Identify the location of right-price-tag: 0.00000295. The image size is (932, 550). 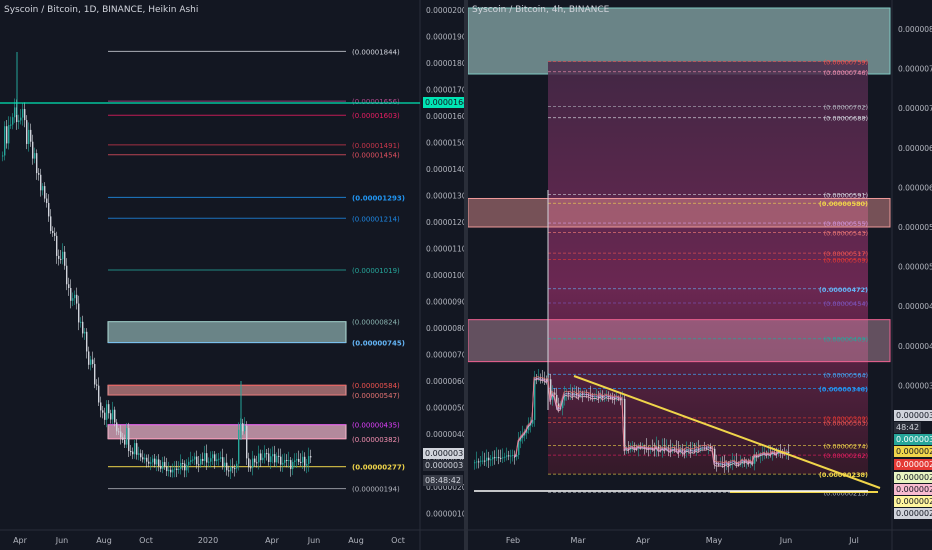
(913, 451).